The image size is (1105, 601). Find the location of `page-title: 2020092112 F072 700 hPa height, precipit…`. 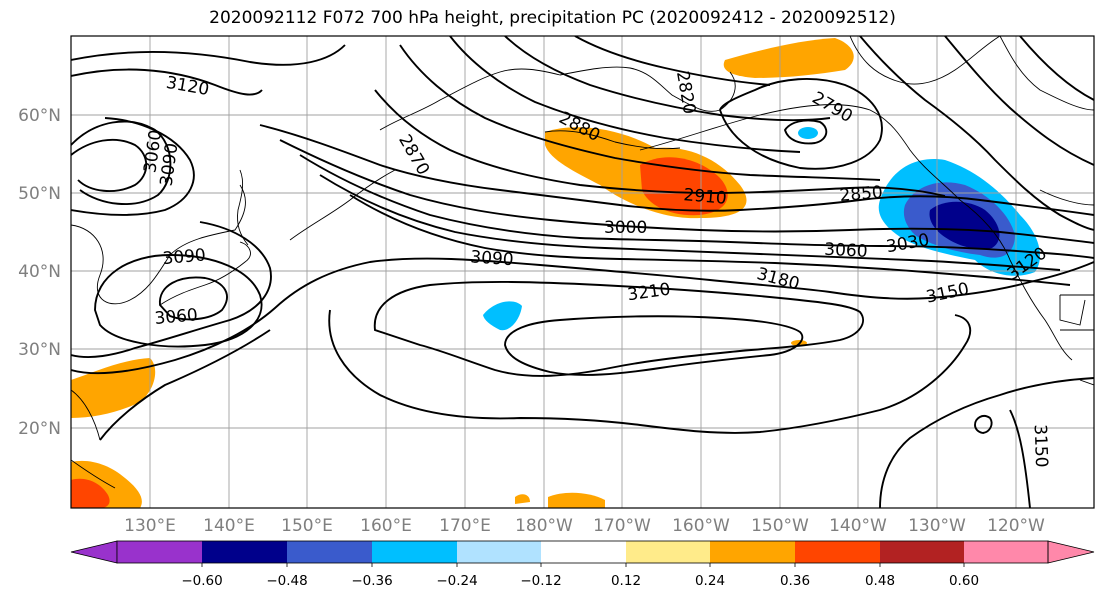

page-title: 2020092112 F072 700 hPa height, precipit… is located at coordinates (552, 18).